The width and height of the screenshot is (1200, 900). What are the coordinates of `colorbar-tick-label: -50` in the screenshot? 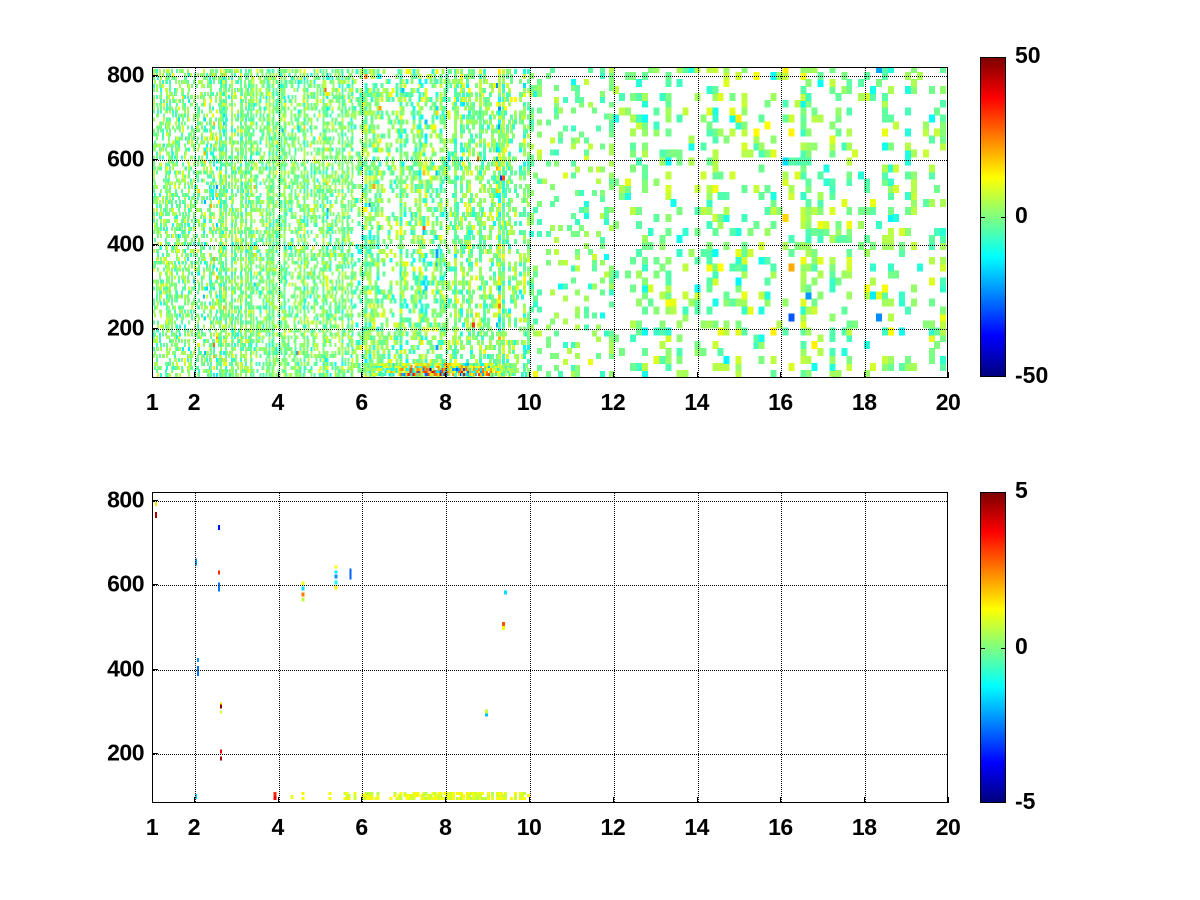 It's located at (1032, 375).